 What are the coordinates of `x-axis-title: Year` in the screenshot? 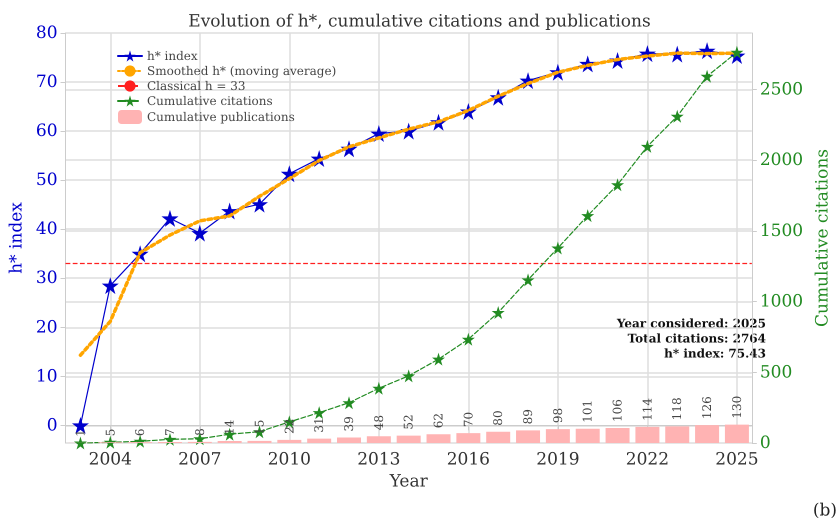 It's located at (408, 482).